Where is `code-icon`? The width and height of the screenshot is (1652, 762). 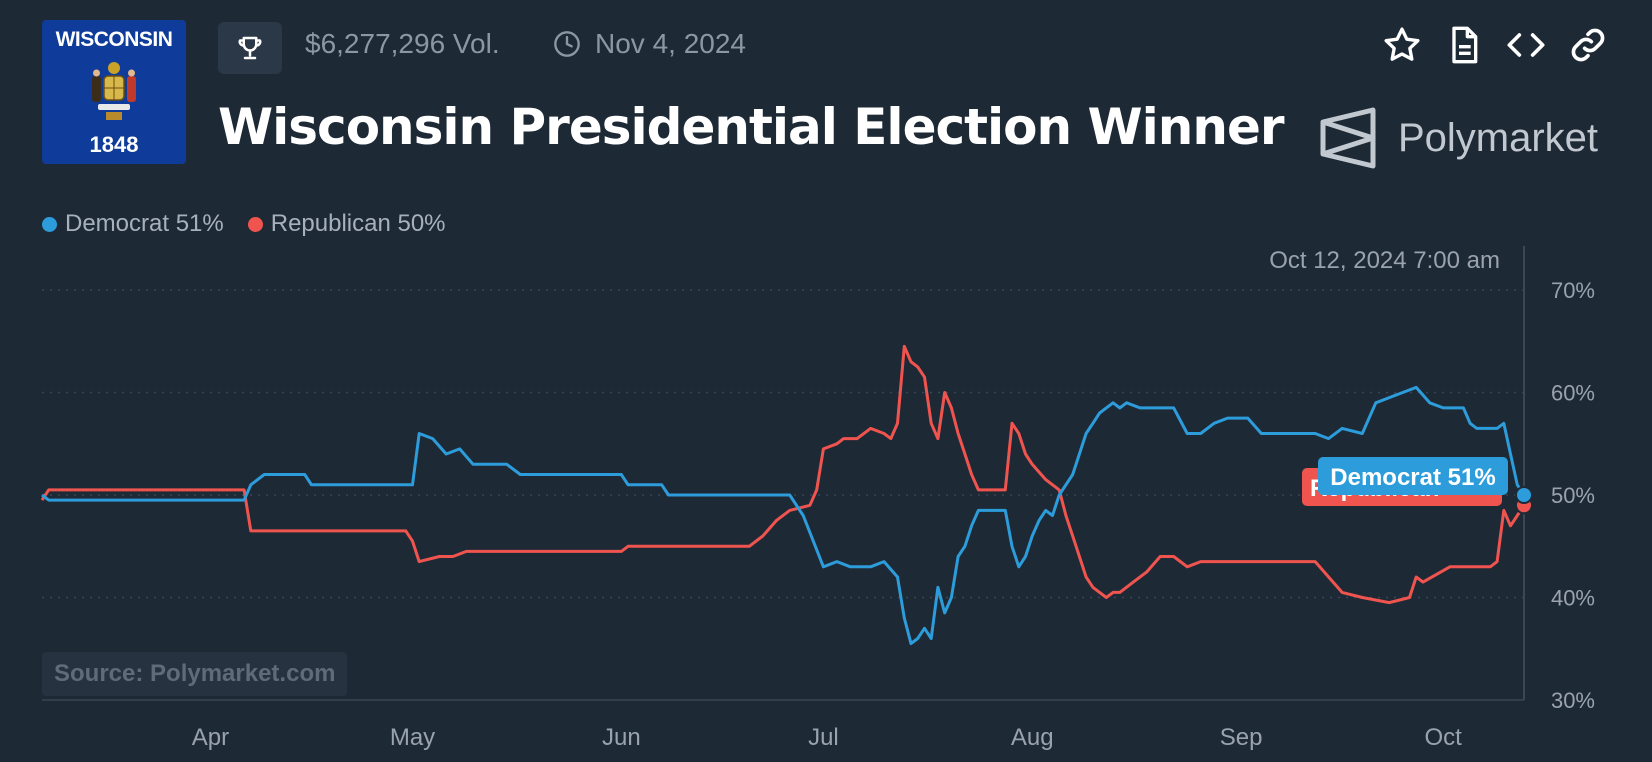 code-icon is located at coordinates (1526, 45).